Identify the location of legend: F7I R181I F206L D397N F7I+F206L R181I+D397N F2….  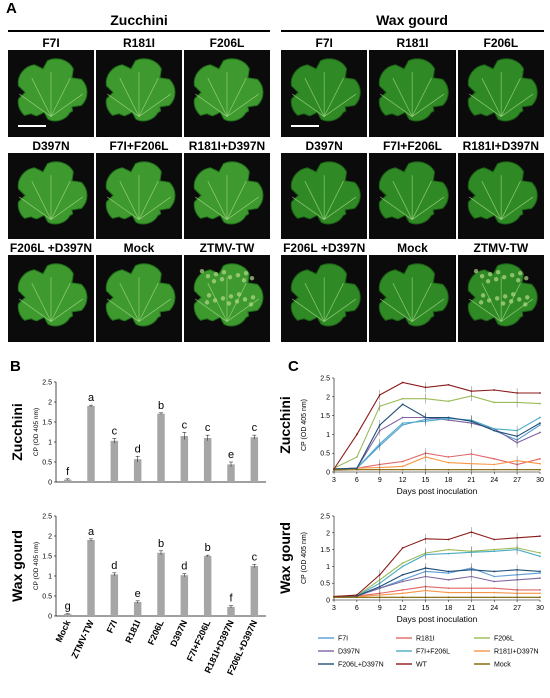
(428, 652).